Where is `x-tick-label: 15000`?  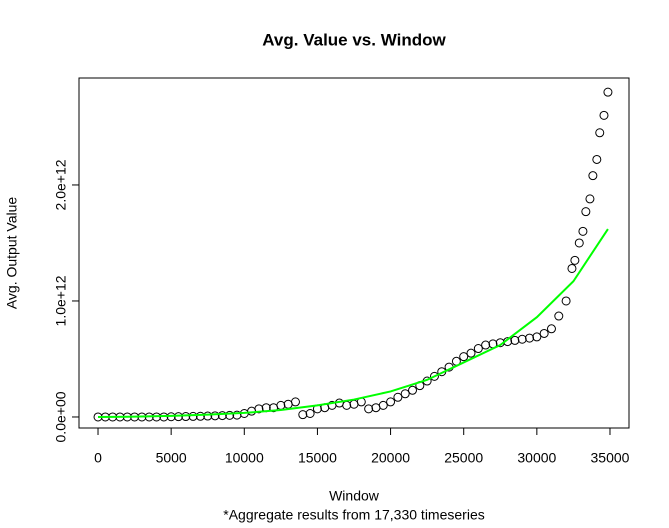 x-tick-label: 15000 is located at coordinates (317, 458).